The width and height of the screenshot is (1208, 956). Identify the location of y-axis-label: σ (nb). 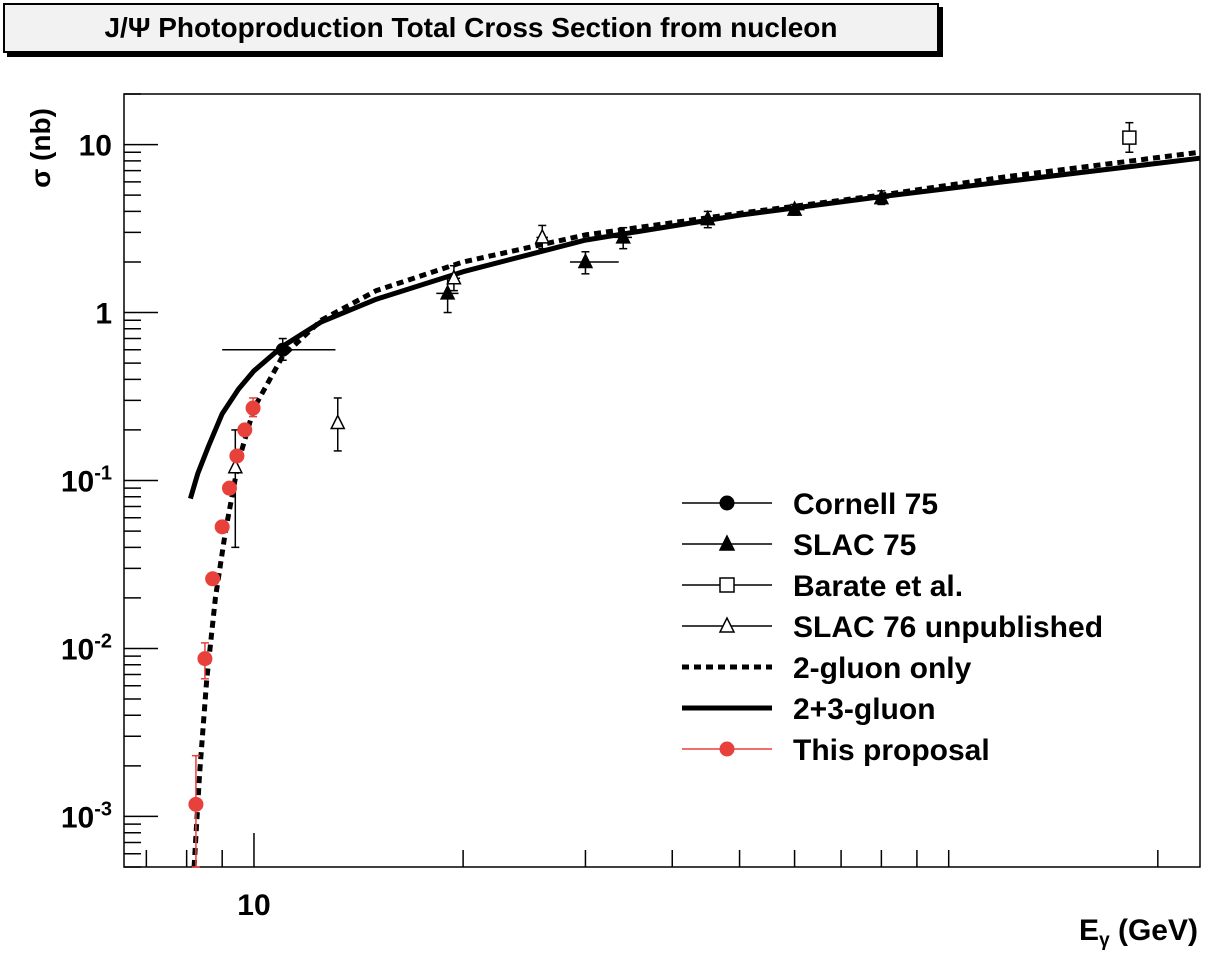
(40, 148).